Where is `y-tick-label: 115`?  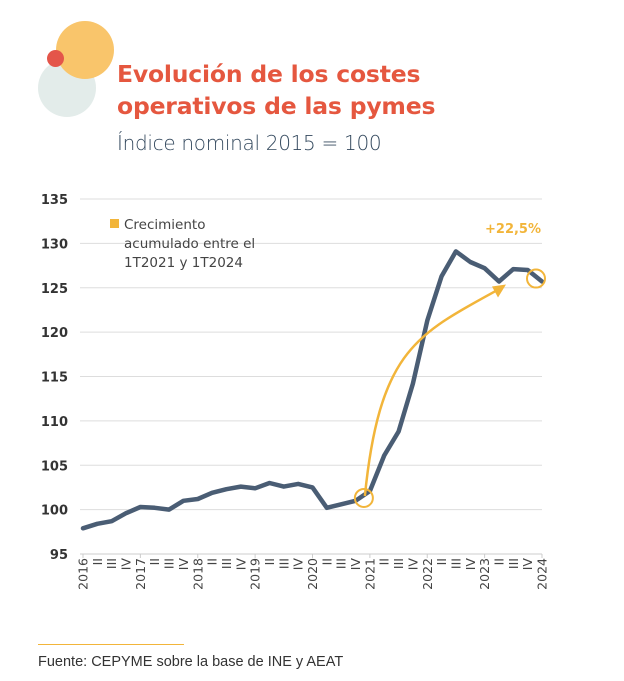
y-tick-label: 115 is located at coordinates (54, 378).